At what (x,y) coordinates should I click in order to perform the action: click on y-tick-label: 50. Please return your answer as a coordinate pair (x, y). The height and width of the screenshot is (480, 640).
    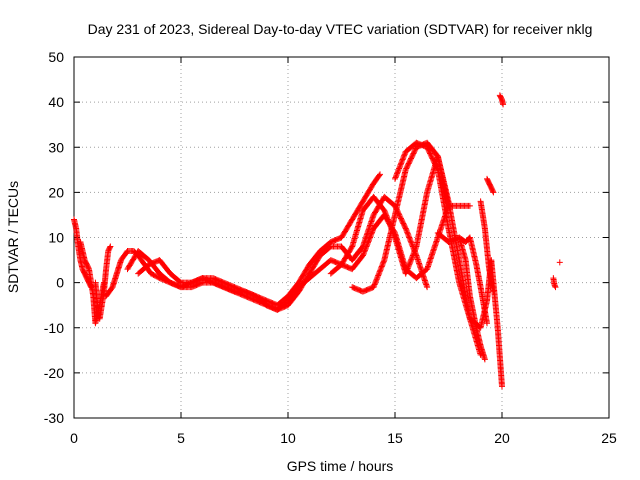
    Looking at the image, I should click on (56, 57).